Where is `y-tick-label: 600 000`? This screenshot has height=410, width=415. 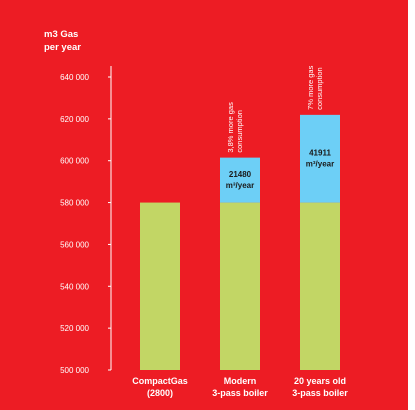
y-tick-label: 600 000 is located at coordinates (74, 161).